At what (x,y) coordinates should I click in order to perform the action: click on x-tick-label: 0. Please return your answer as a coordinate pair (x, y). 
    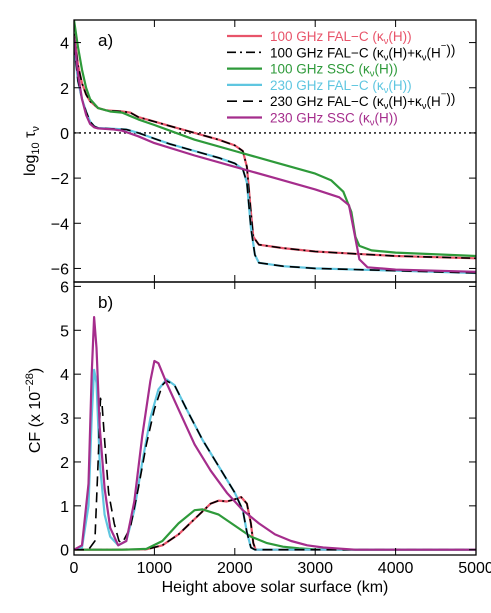
    Looking at the image, I should click on (74, 568).